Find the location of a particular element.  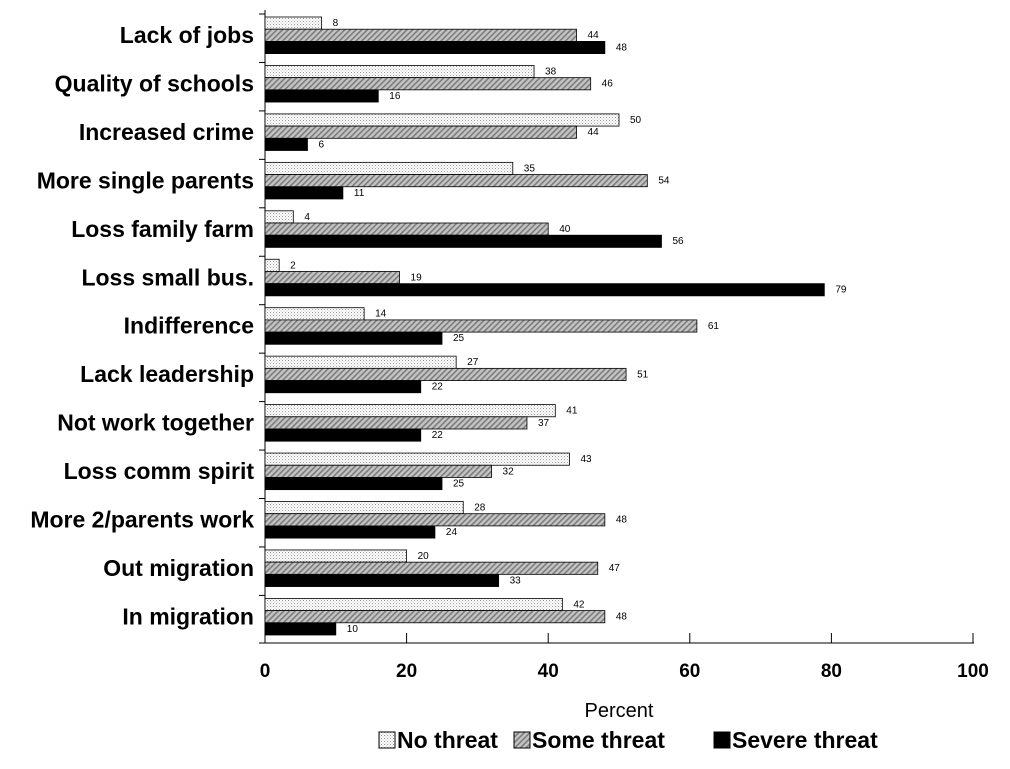

data-label-some-threat-quality-of-schools: 46 is located at coordinates (608, 84).